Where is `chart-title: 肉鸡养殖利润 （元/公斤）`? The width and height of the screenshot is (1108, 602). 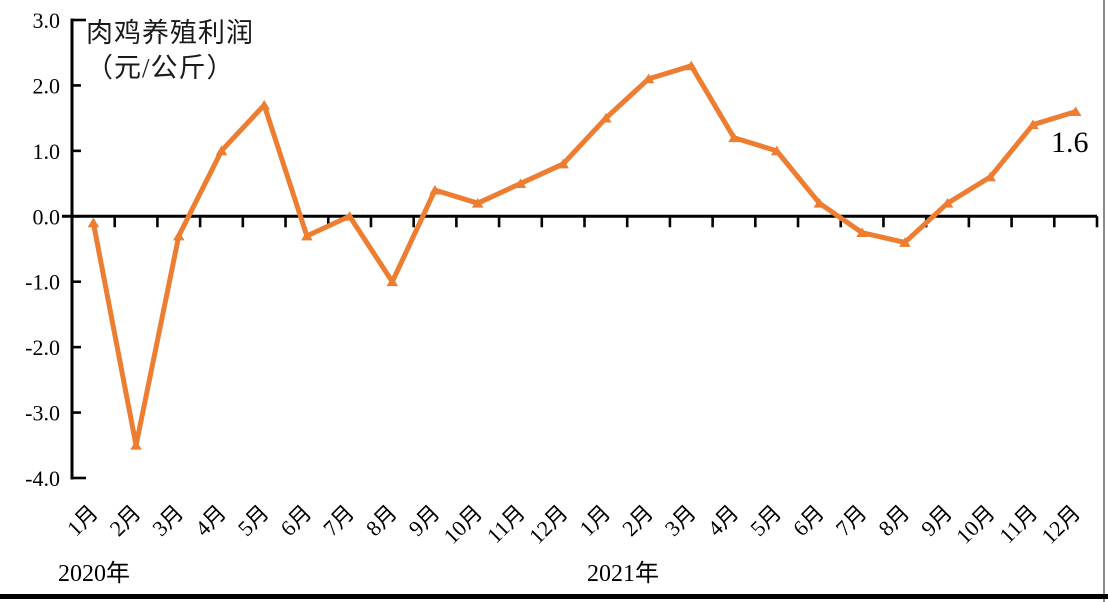 chart-title: 肉鸡养殖利润 （元/公斤） is located at coordinates (170, 51).